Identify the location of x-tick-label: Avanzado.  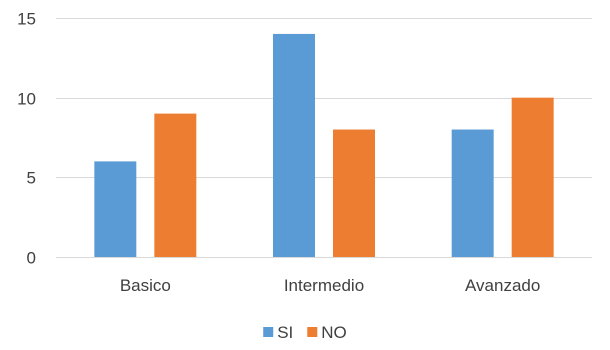
(502, 285).